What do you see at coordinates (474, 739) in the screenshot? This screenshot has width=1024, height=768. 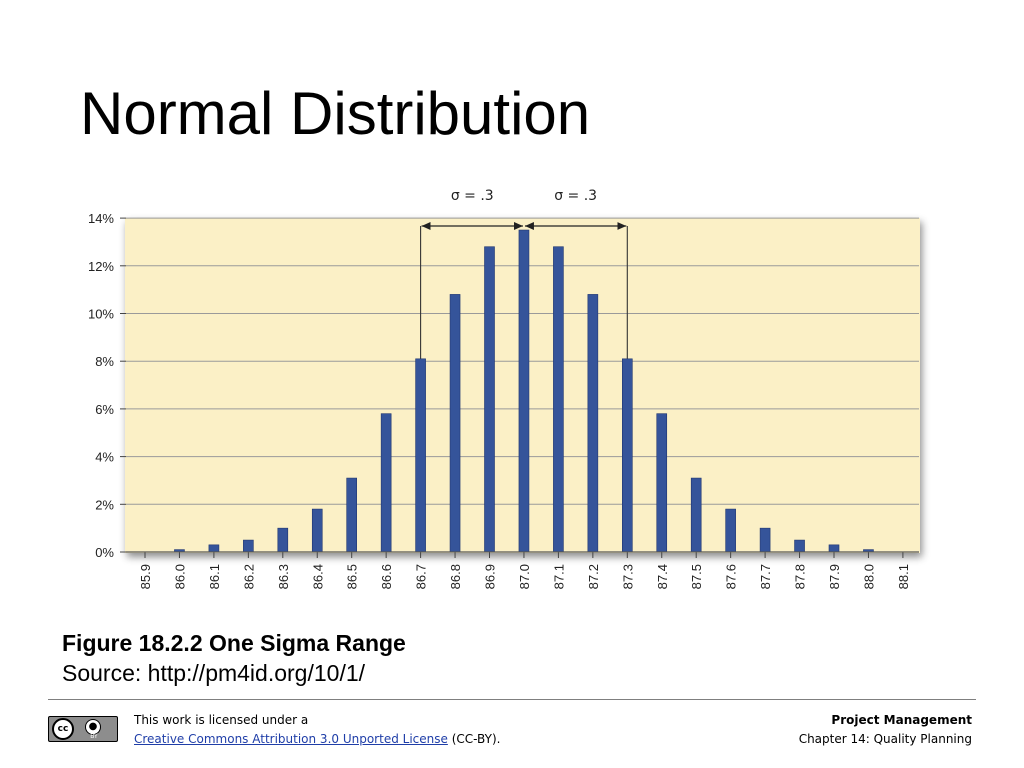 I see `license-suffix: (CC-BY).` at bounding box center [474, 739].